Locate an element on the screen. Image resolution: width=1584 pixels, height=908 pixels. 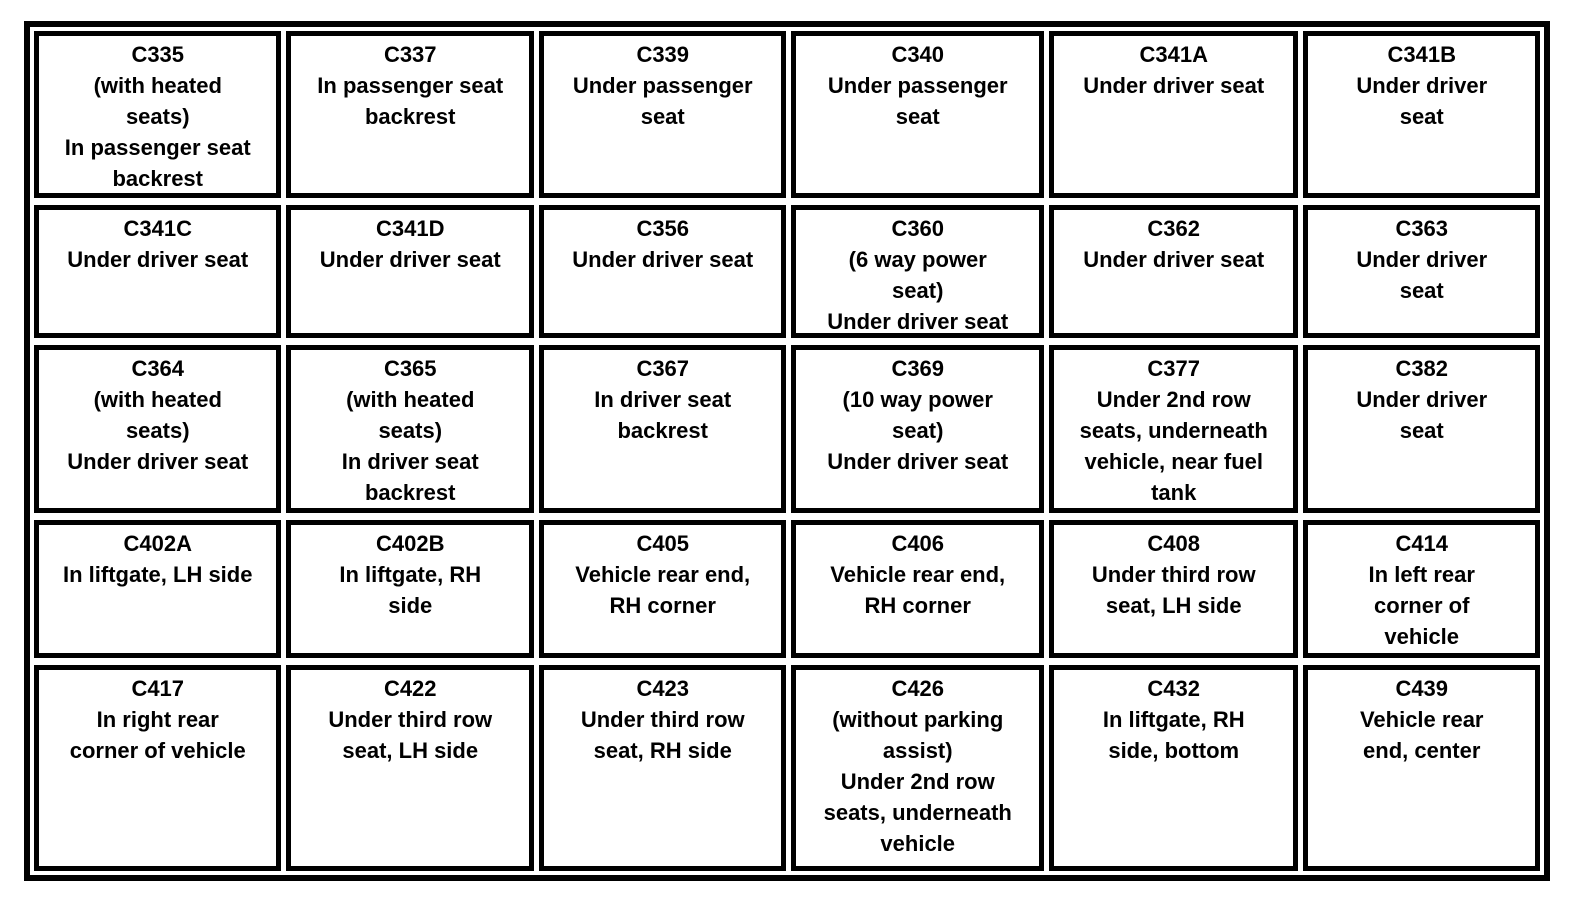
connector-code: C341C is located at coordinates (157, 228).